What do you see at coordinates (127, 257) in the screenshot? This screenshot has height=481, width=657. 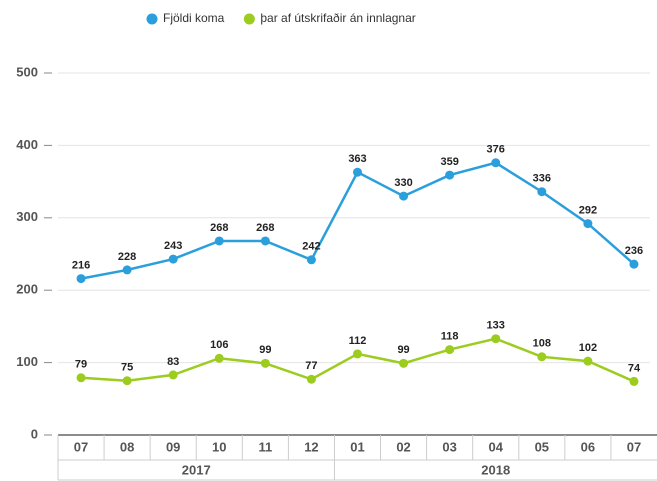 I see `data-label: 228` at bounding box center [127, 257].